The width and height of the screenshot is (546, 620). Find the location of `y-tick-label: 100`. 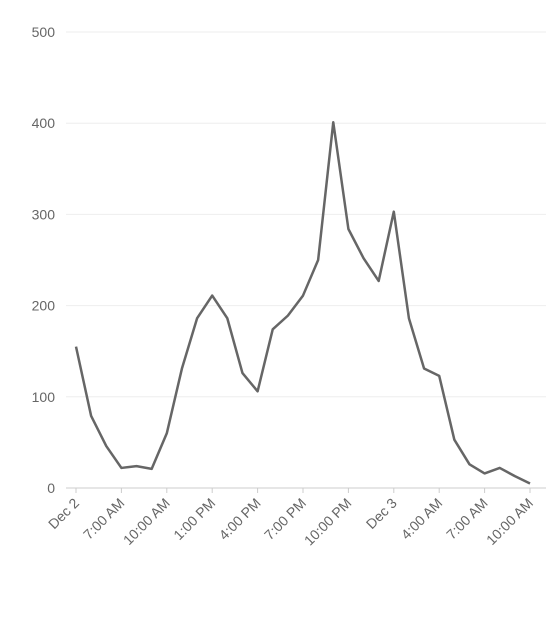

y-tick-label: 100 is located at coordinates (44, 397).